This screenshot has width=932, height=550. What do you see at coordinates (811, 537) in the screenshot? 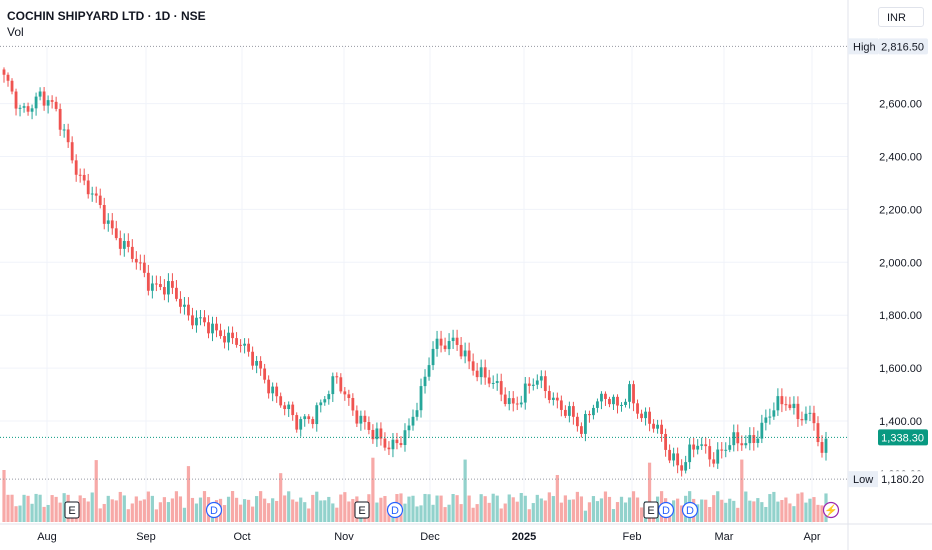
I see `x-tick-label: Apr` at bounding box center [811, 537].